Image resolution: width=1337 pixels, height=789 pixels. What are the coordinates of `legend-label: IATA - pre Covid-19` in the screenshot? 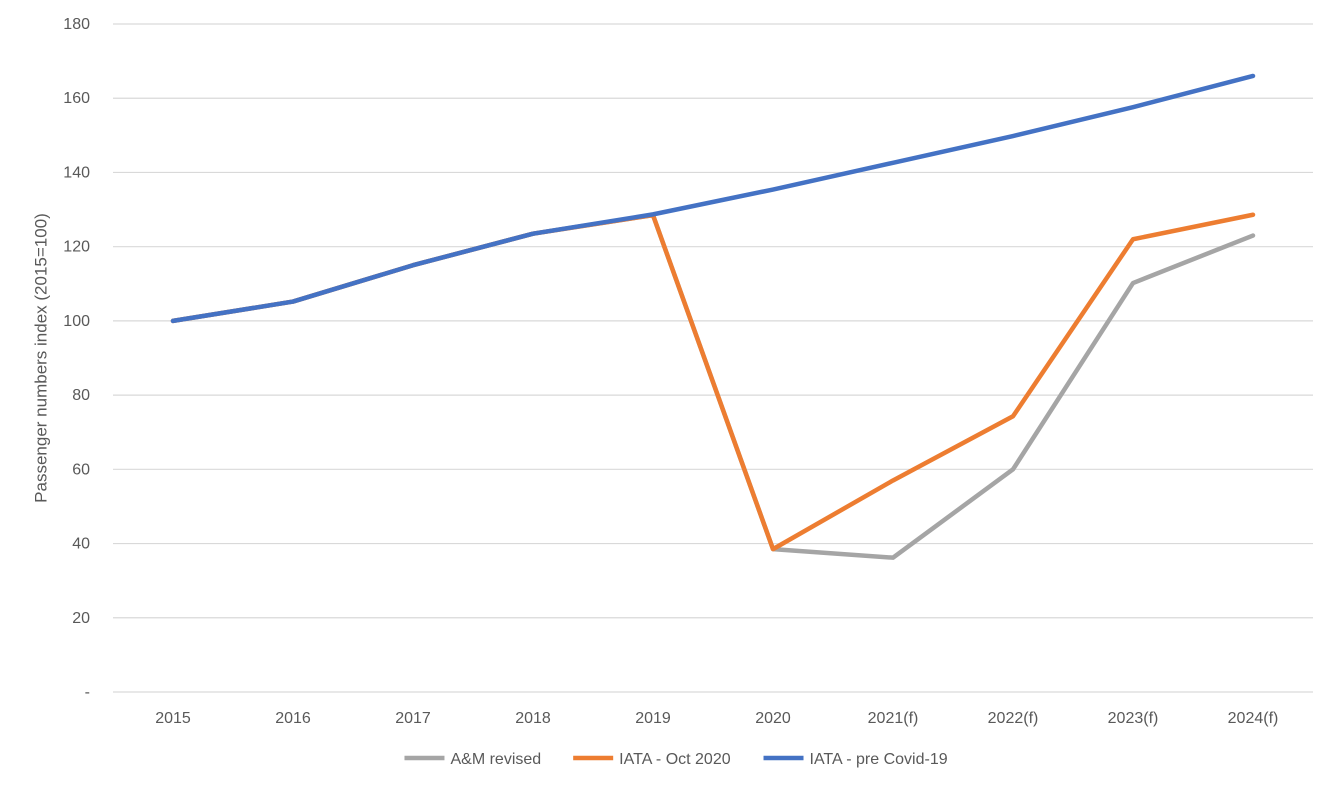 It's located at (879, 759).